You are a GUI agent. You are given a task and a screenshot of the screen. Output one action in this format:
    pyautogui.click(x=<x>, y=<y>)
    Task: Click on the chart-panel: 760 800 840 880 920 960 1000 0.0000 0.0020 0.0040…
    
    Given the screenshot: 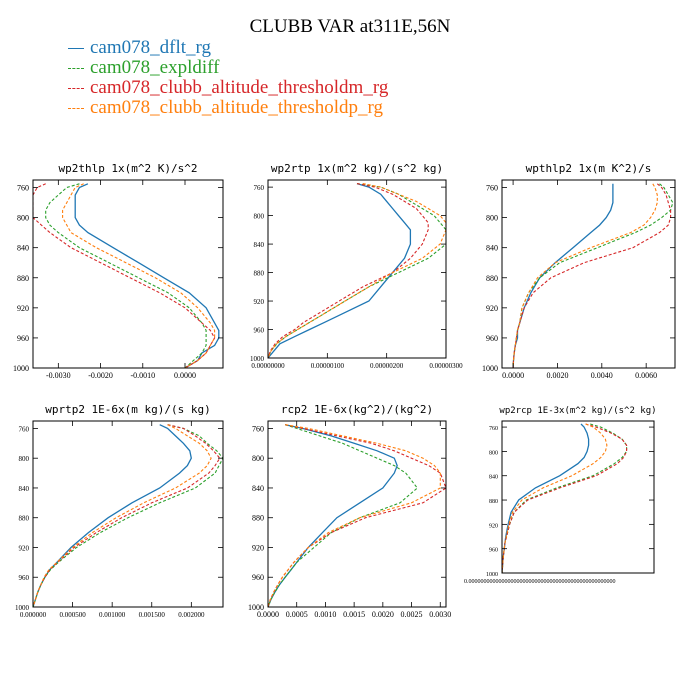 What is the action you would take?
    pyautogui.click(x=579, y=271)
    